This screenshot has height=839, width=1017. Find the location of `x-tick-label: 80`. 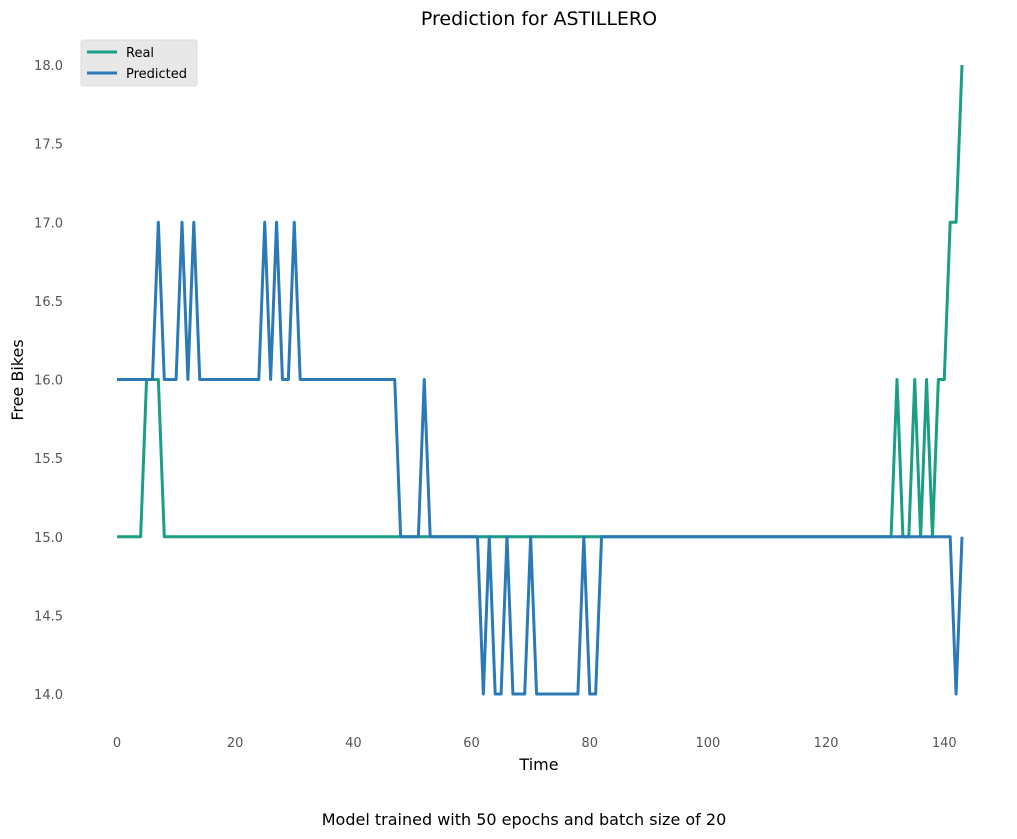

x-tick-label: 80 is located at coordinates (589, 743).